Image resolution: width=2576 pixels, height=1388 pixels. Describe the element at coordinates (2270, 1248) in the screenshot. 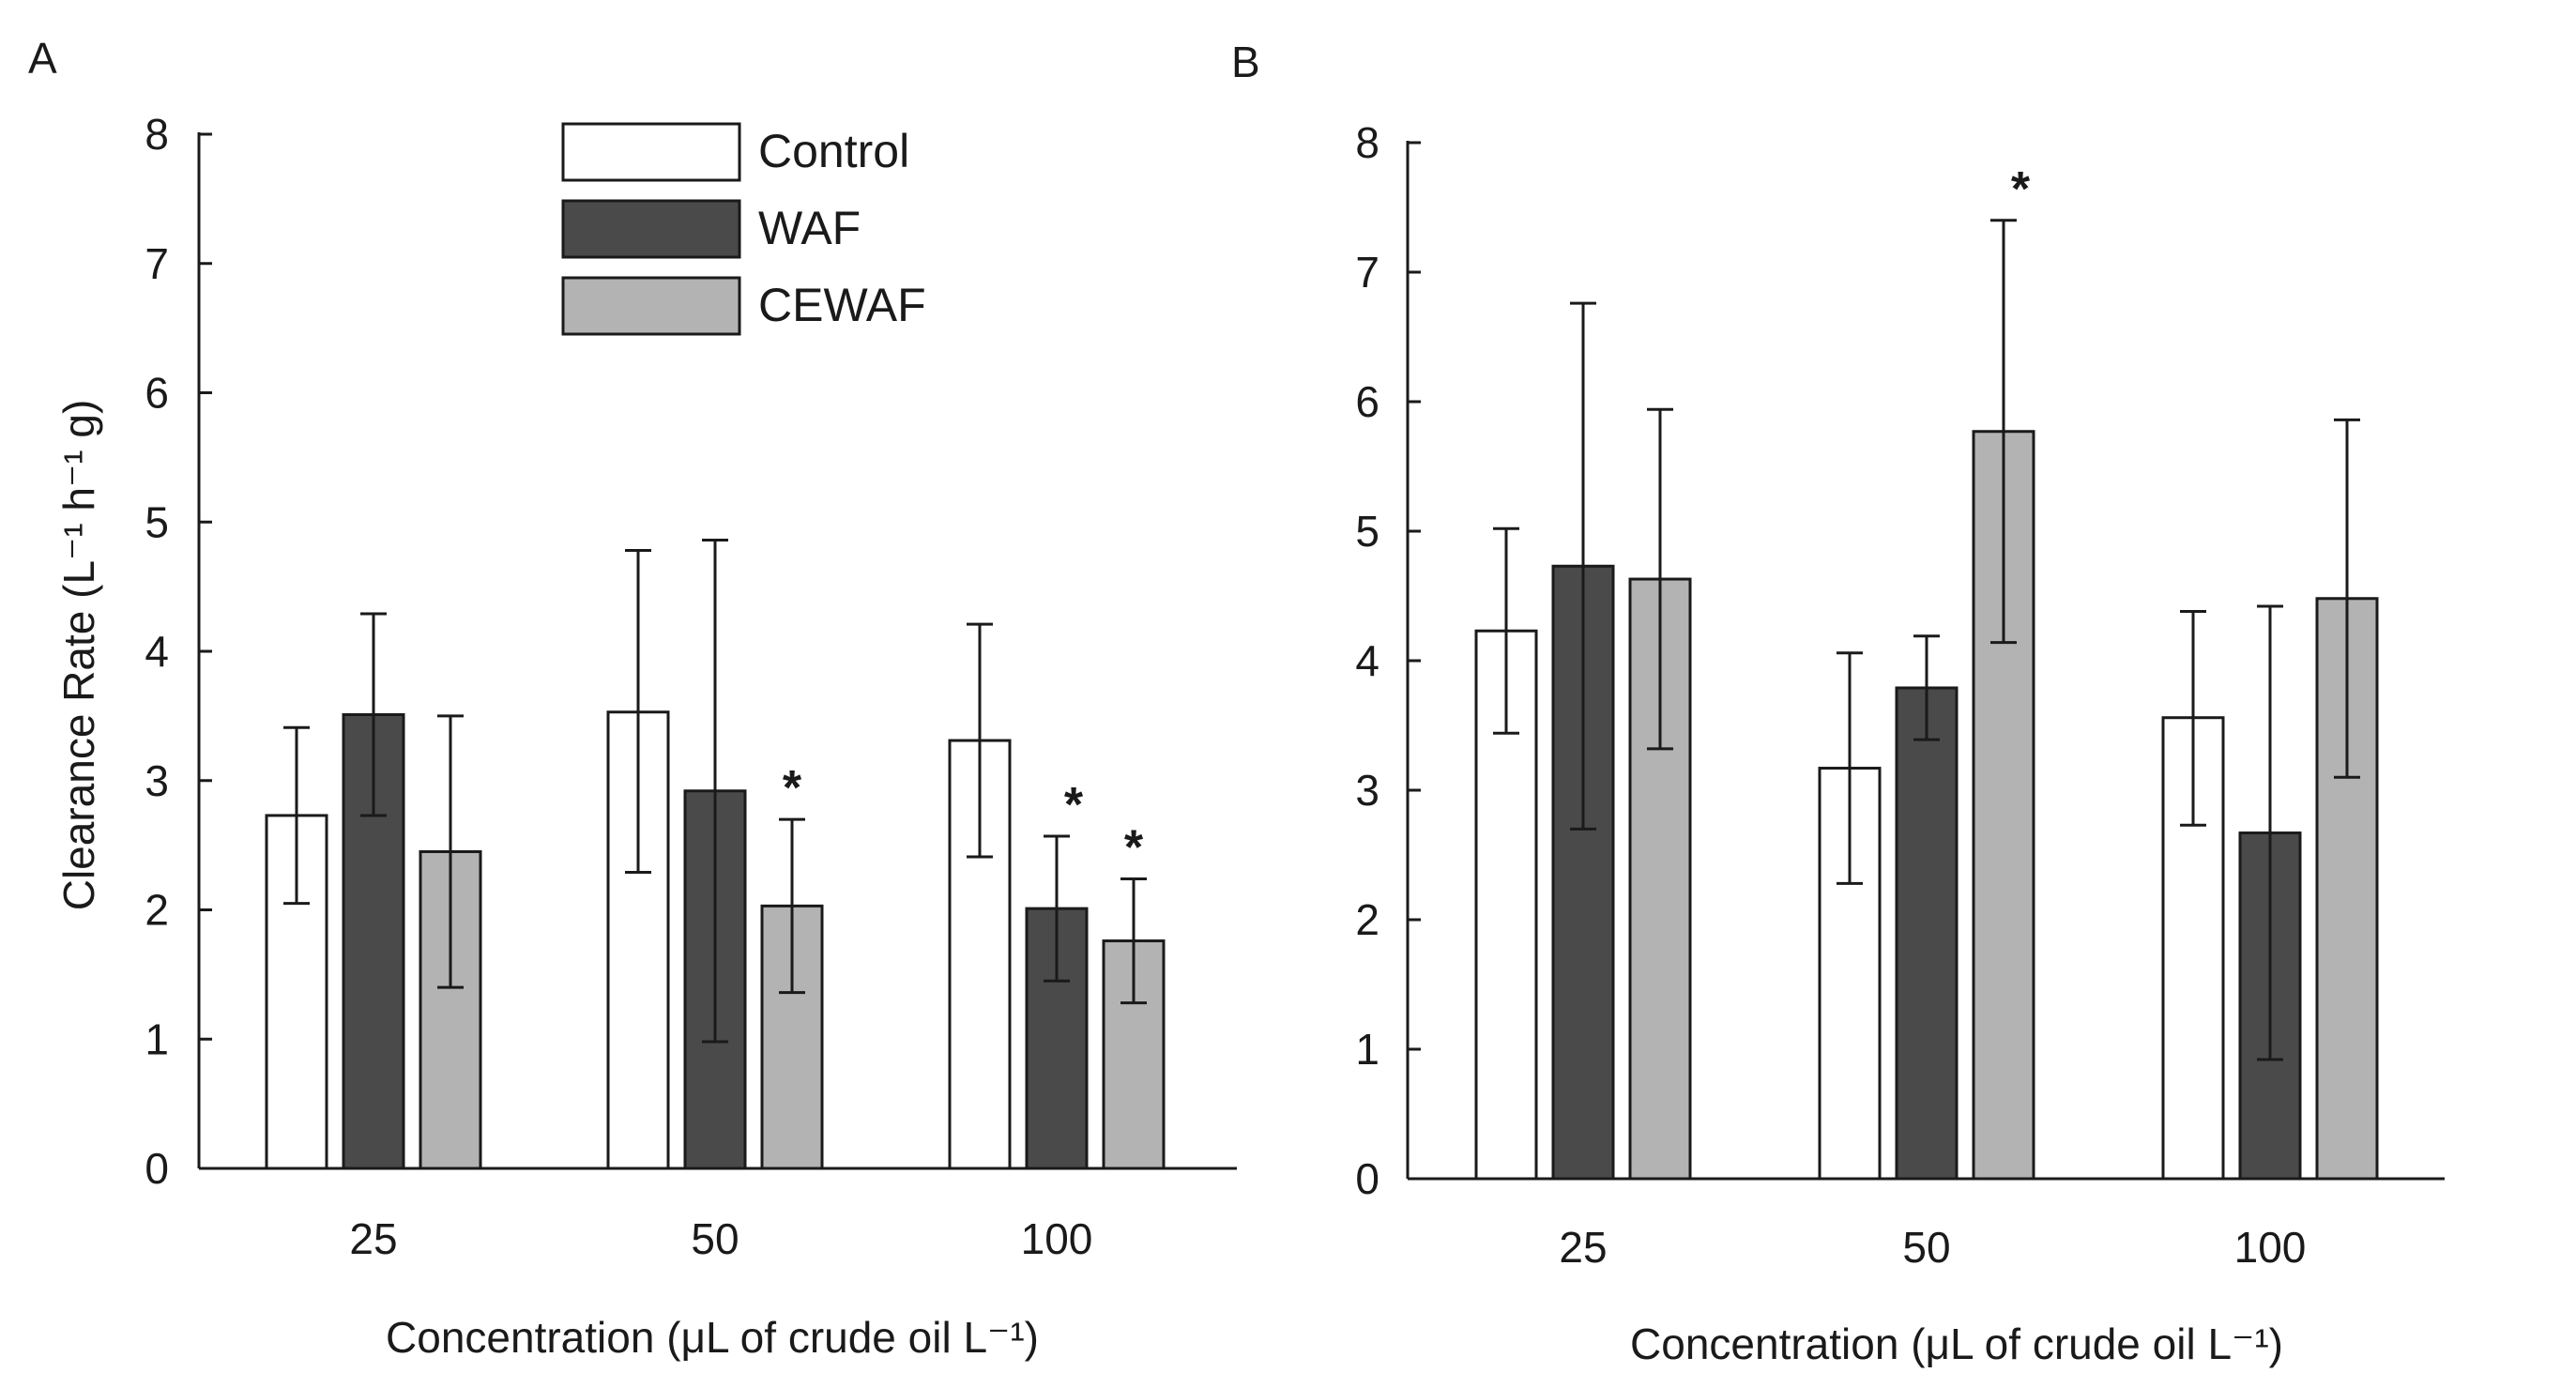

I see `x-tick-label-b-100: 100` at that location.